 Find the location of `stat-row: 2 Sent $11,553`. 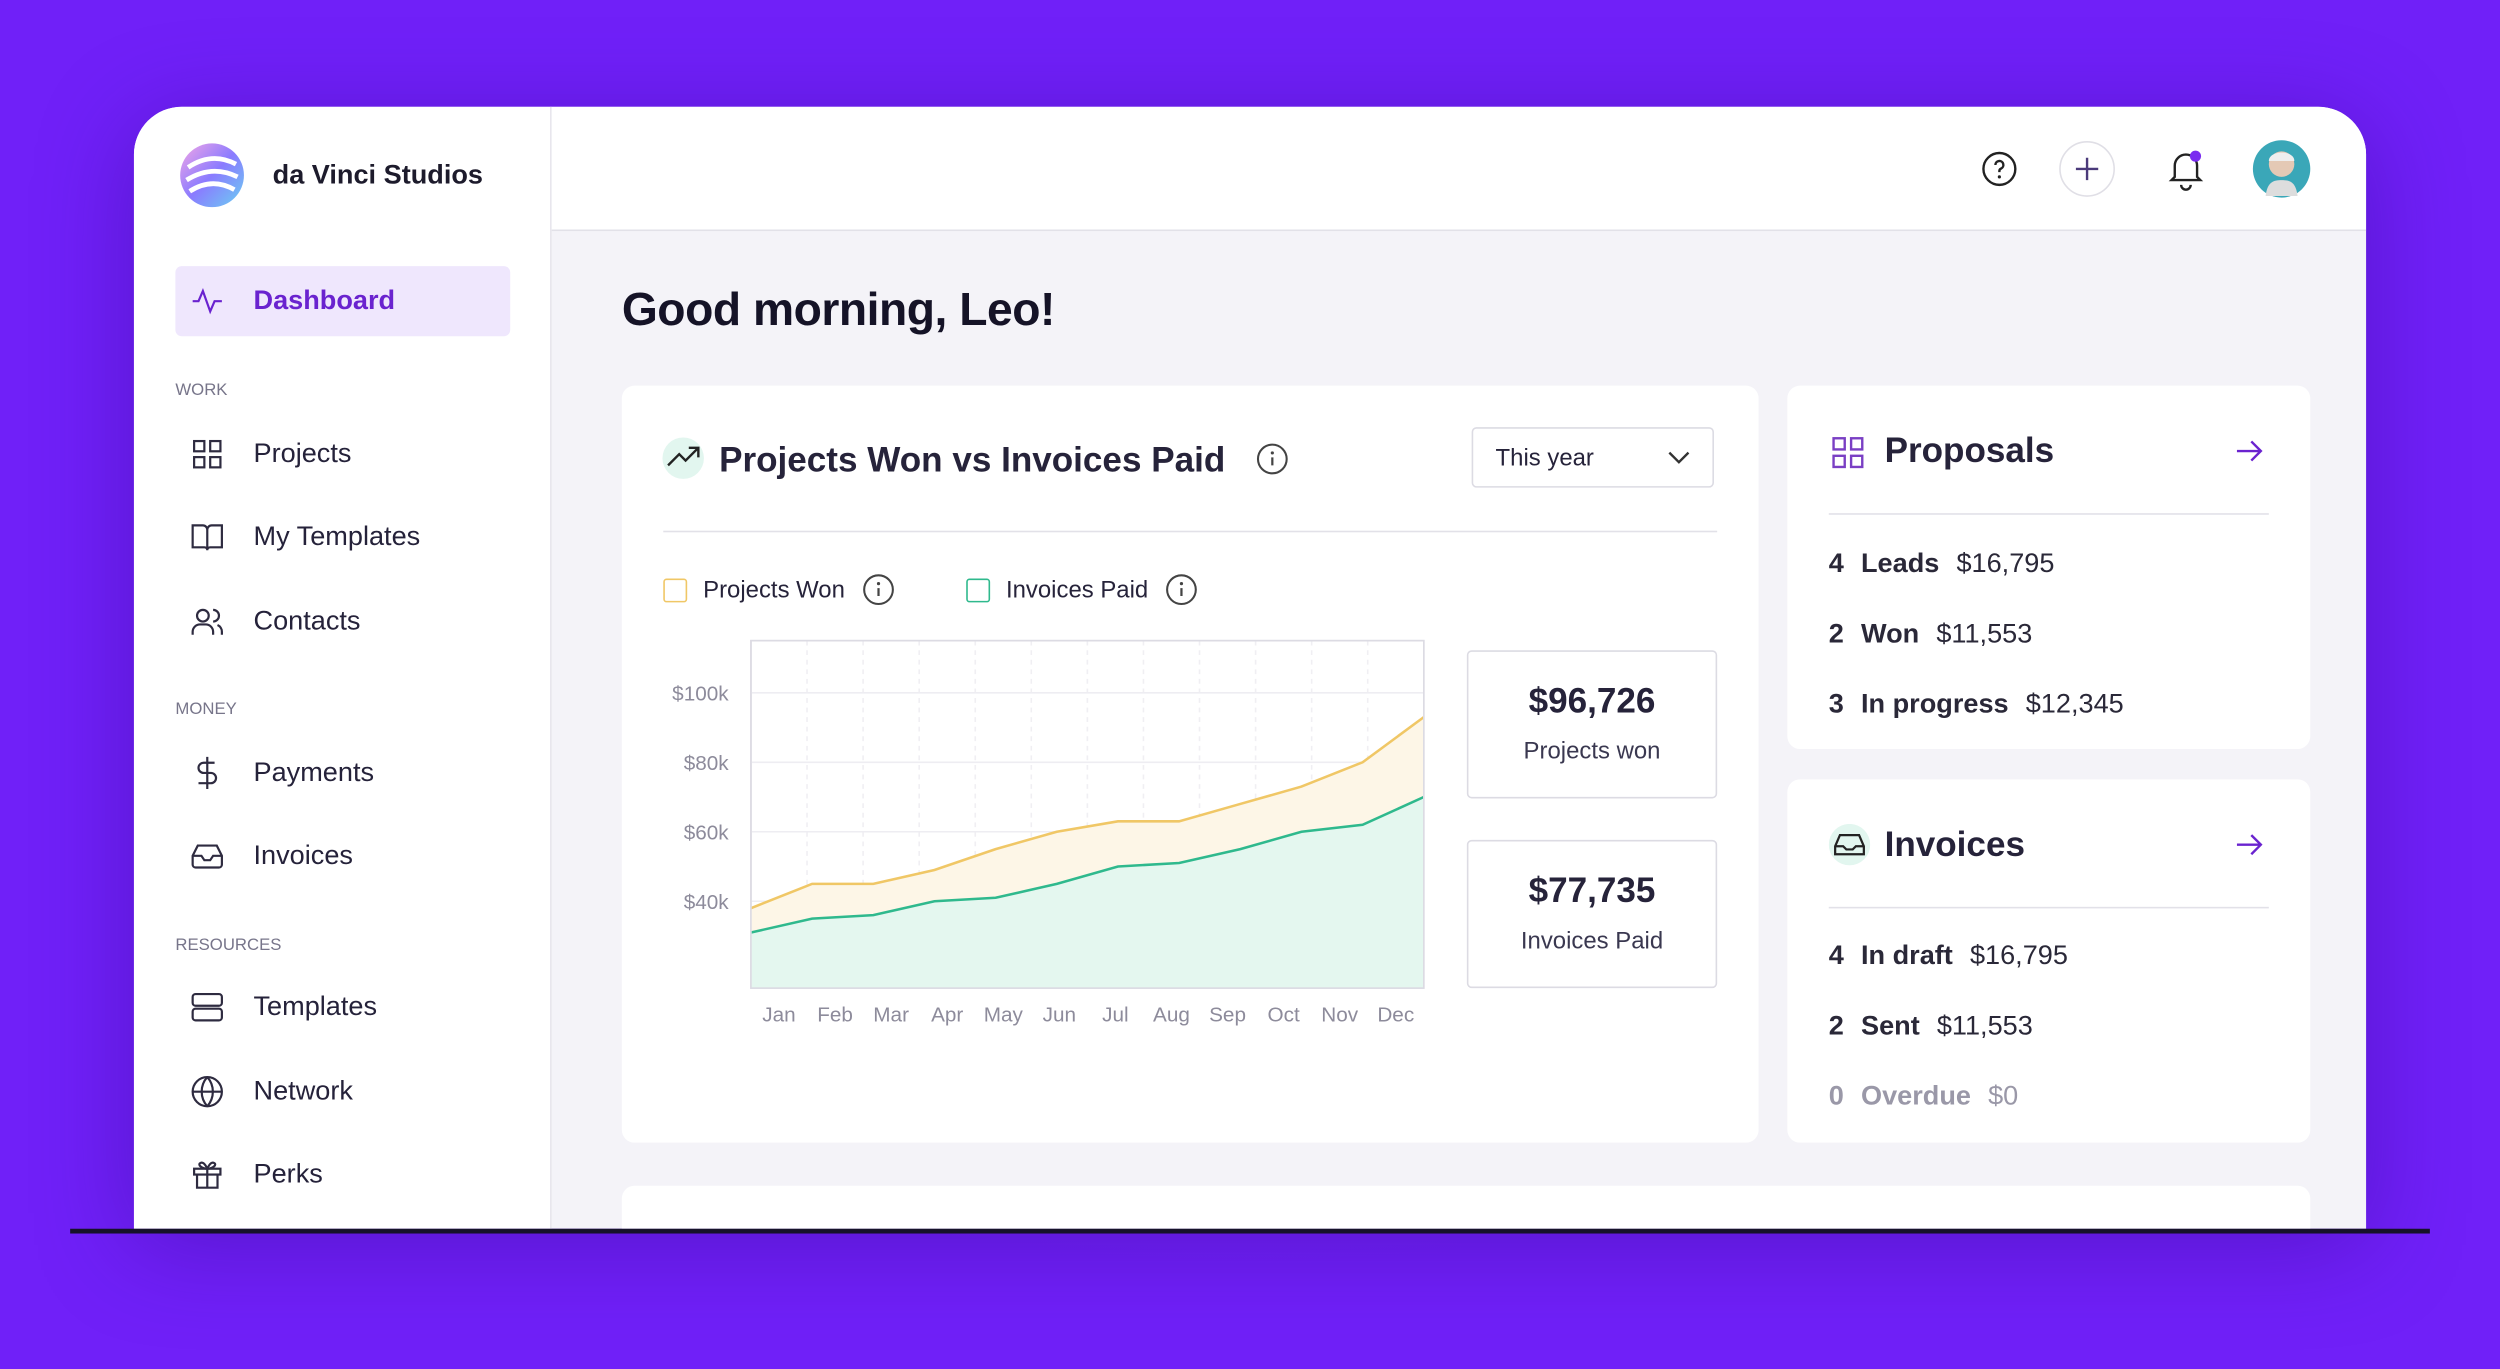

stat-row: 2 Sent $11,553 is located at coordinates (1931, 1026).